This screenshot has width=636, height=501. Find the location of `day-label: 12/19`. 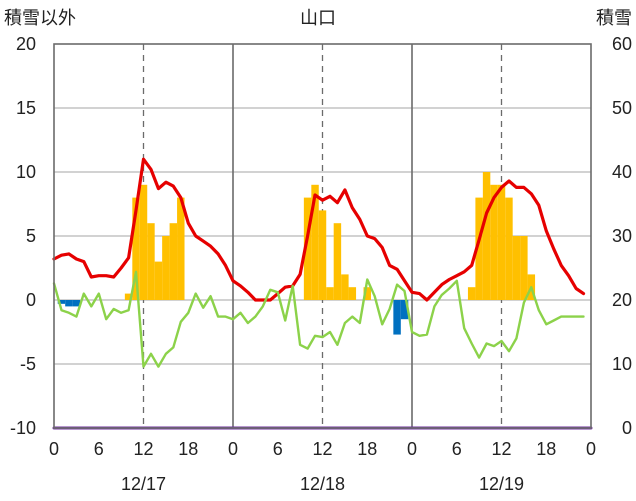

day-label: 12/19 is located at coordinates (501, 484).